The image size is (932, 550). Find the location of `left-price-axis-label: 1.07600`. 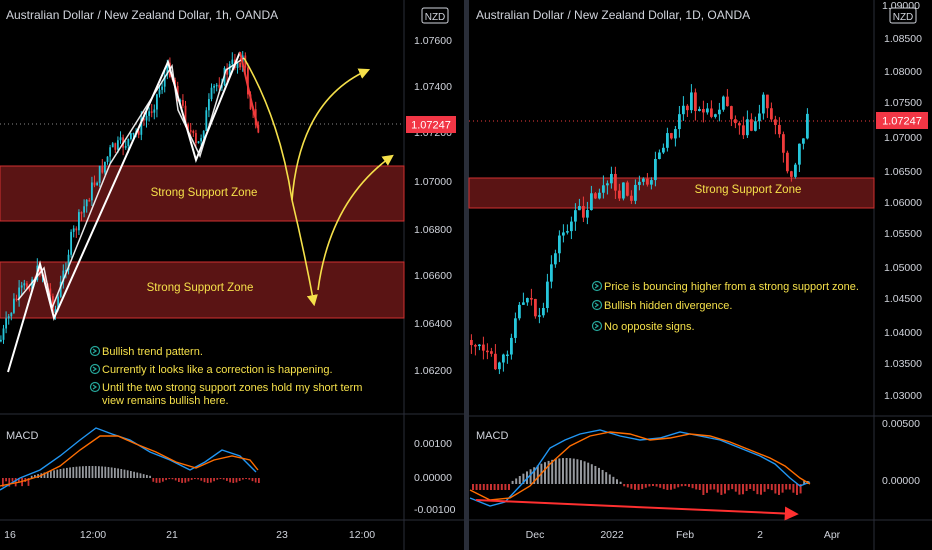

left-price-axis-label: 1.07600 is located at coordinates (433, 41).